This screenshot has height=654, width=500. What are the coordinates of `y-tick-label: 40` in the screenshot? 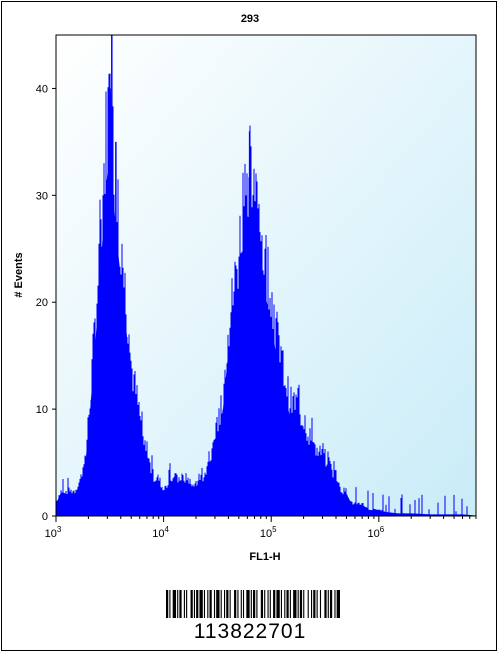 It's located at (42, 89).